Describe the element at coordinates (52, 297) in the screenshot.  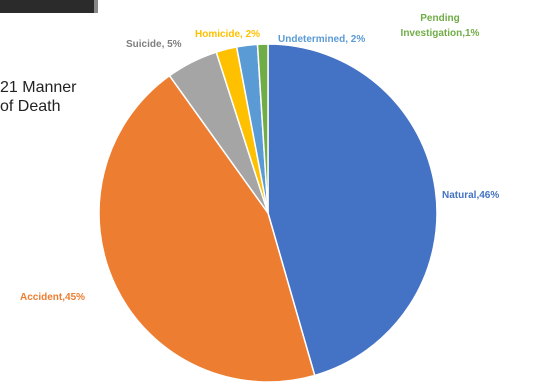
I see `data-label-accident: Accident,45%` at that location.